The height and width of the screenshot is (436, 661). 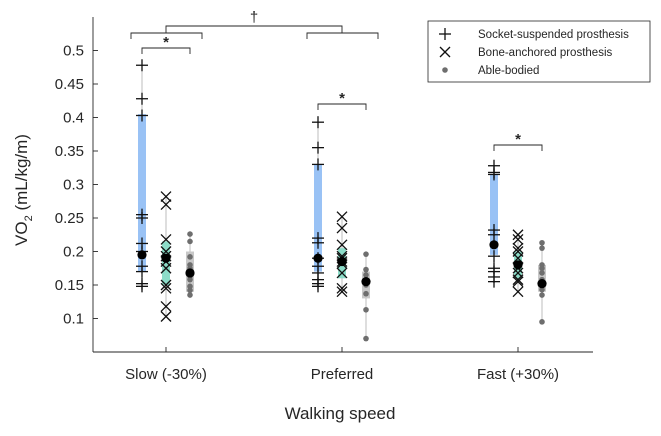 I want to click on y-tick-label: 0.1, so click(x=73, y=319).